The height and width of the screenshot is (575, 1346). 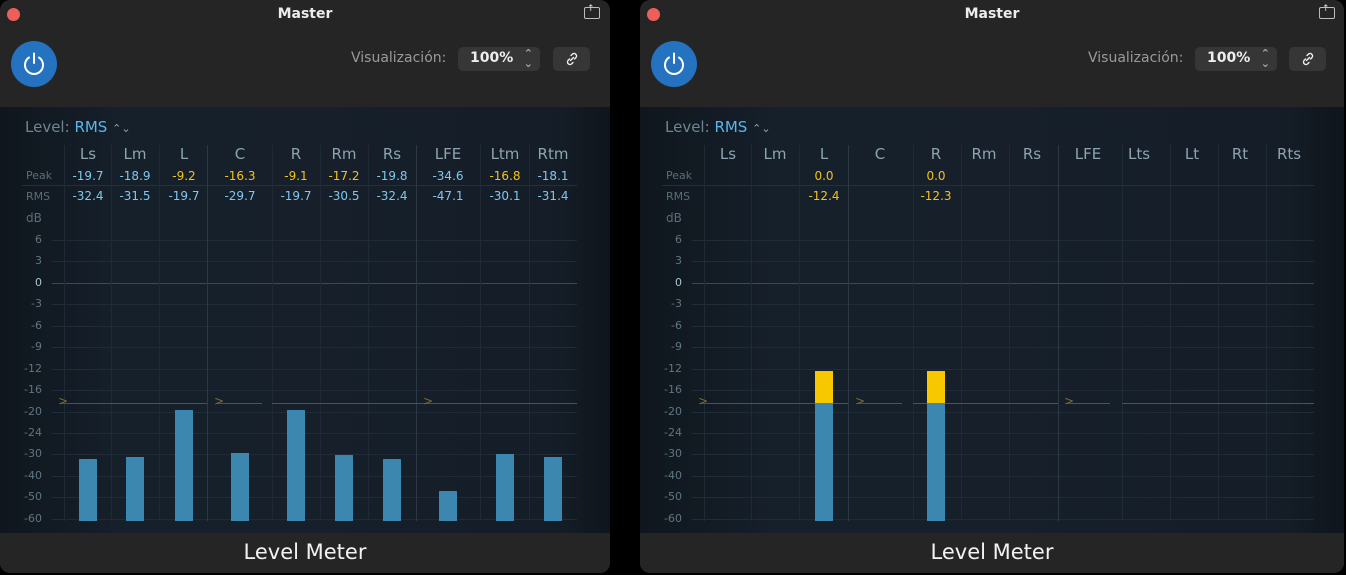 I want to click on rms-value: -31.4, so click(x=553, y=196).